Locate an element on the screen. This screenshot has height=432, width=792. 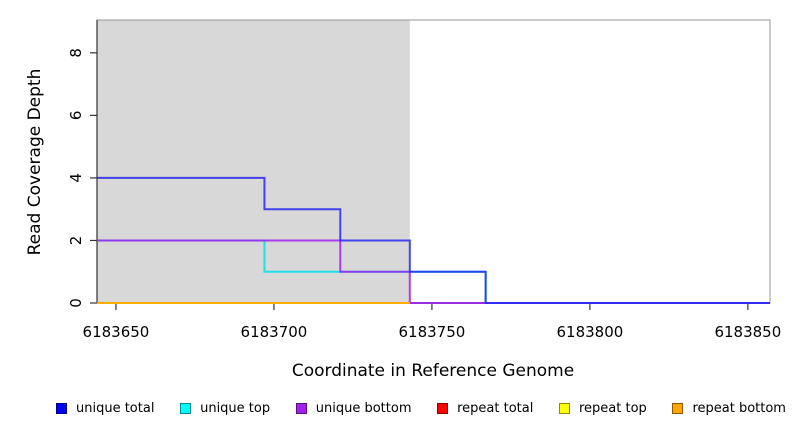
legend-label: unique bottom is located at coordinates (363, 408).